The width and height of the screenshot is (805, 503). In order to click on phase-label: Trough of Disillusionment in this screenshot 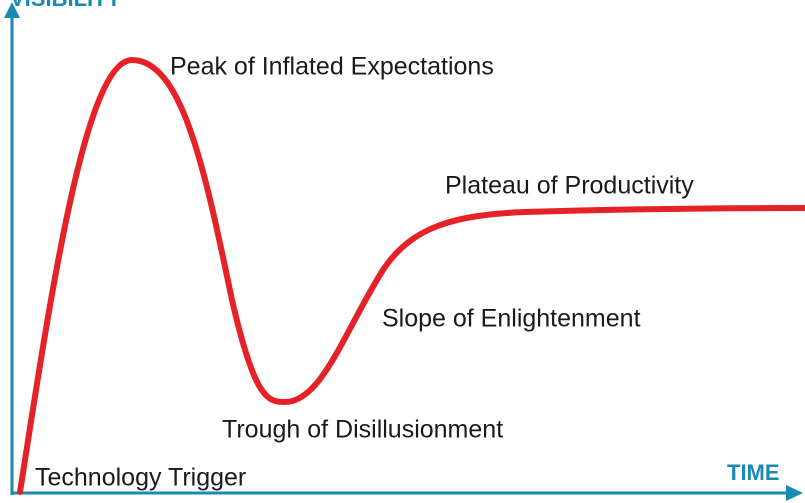, I will do `click(362, 430)`.